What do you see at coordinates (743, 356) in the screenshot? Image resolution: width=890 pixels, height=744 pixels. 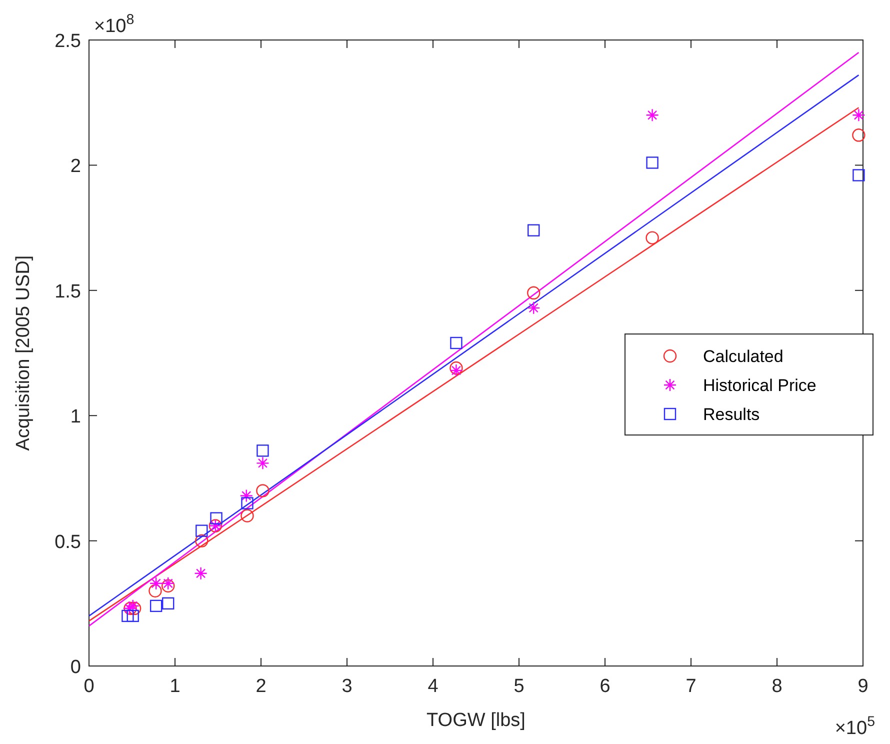 I see `legend-label: Calculated` at bounding box center [743, 356].